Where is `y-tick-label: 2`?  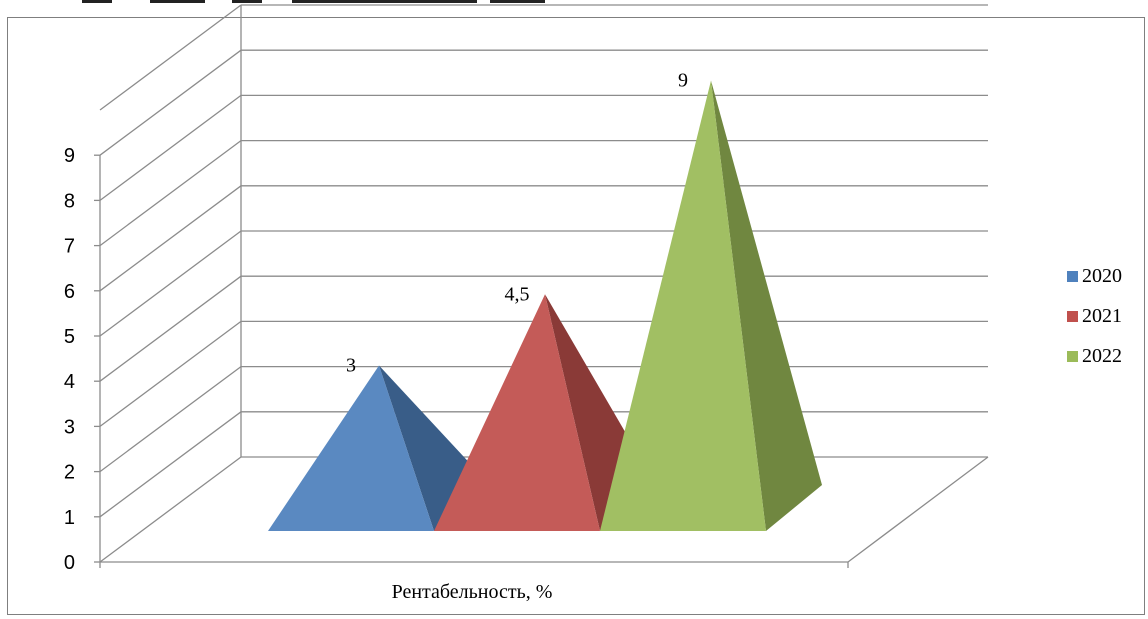
y-tick-label: 2 is located at coordinates (69, 473).